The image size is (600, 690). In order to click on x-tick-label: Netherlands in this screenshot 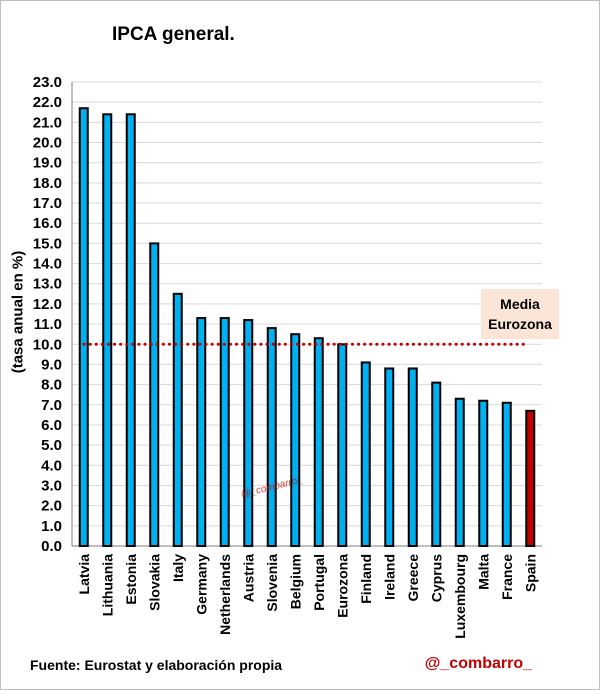, I will do `click(225, 594)`.